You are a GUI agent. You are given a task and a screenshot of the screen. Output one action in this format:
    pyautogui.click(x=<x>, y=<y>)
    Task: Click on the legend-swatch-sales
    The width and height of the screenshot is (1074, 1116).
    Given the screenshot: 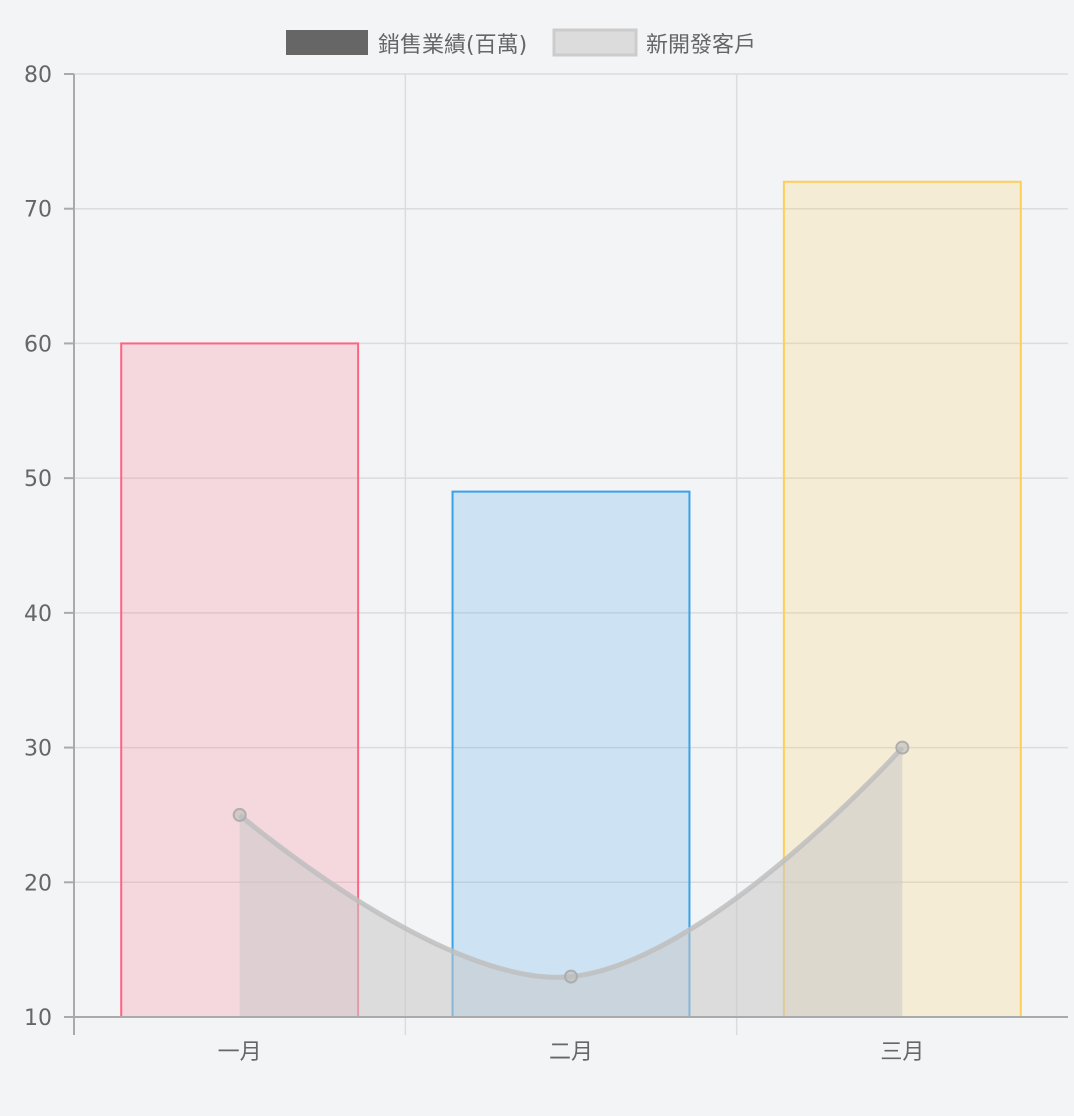 What is the action you would take?
    pyautogui.click(x=327, y=42)
    